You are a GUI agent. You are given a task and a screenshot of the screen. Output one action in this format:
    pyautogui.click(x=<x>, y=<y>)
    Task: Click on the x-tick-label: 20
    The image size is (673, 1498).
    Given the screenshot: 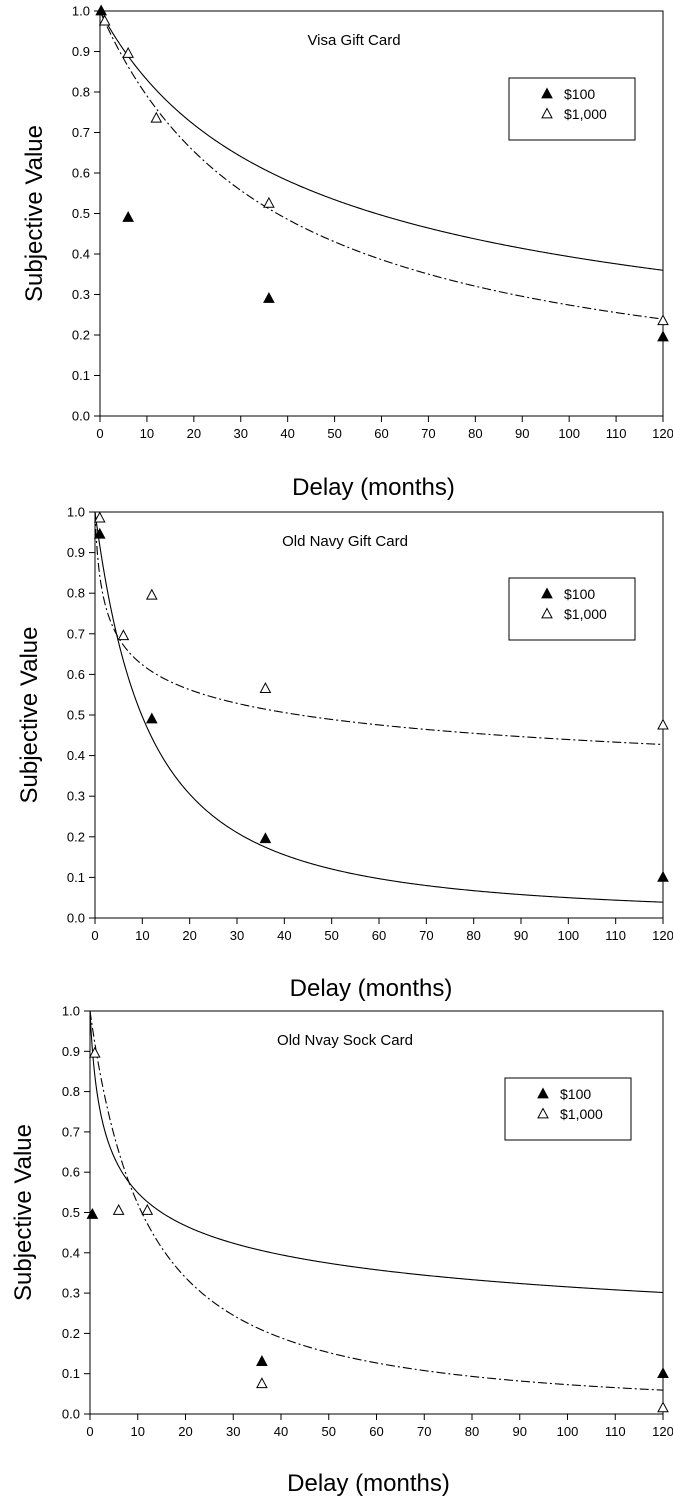 What is the action you would take?
    pyautogui.click(x=194, y=433)
    